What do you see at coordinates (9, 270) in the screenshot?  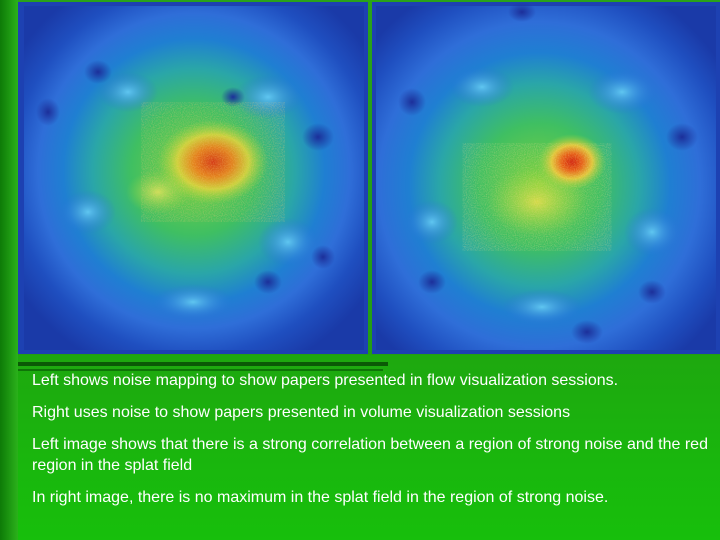 I see `slide-left-stripe` at bounding box center [9, 270].